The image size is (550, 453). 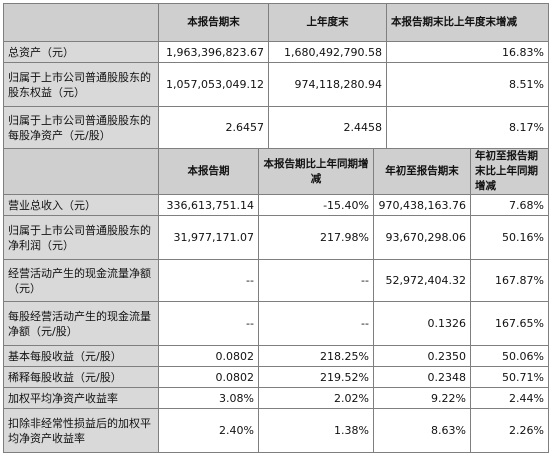 I want to click on value-cell: 3.08%, so click(x=208, y=398).